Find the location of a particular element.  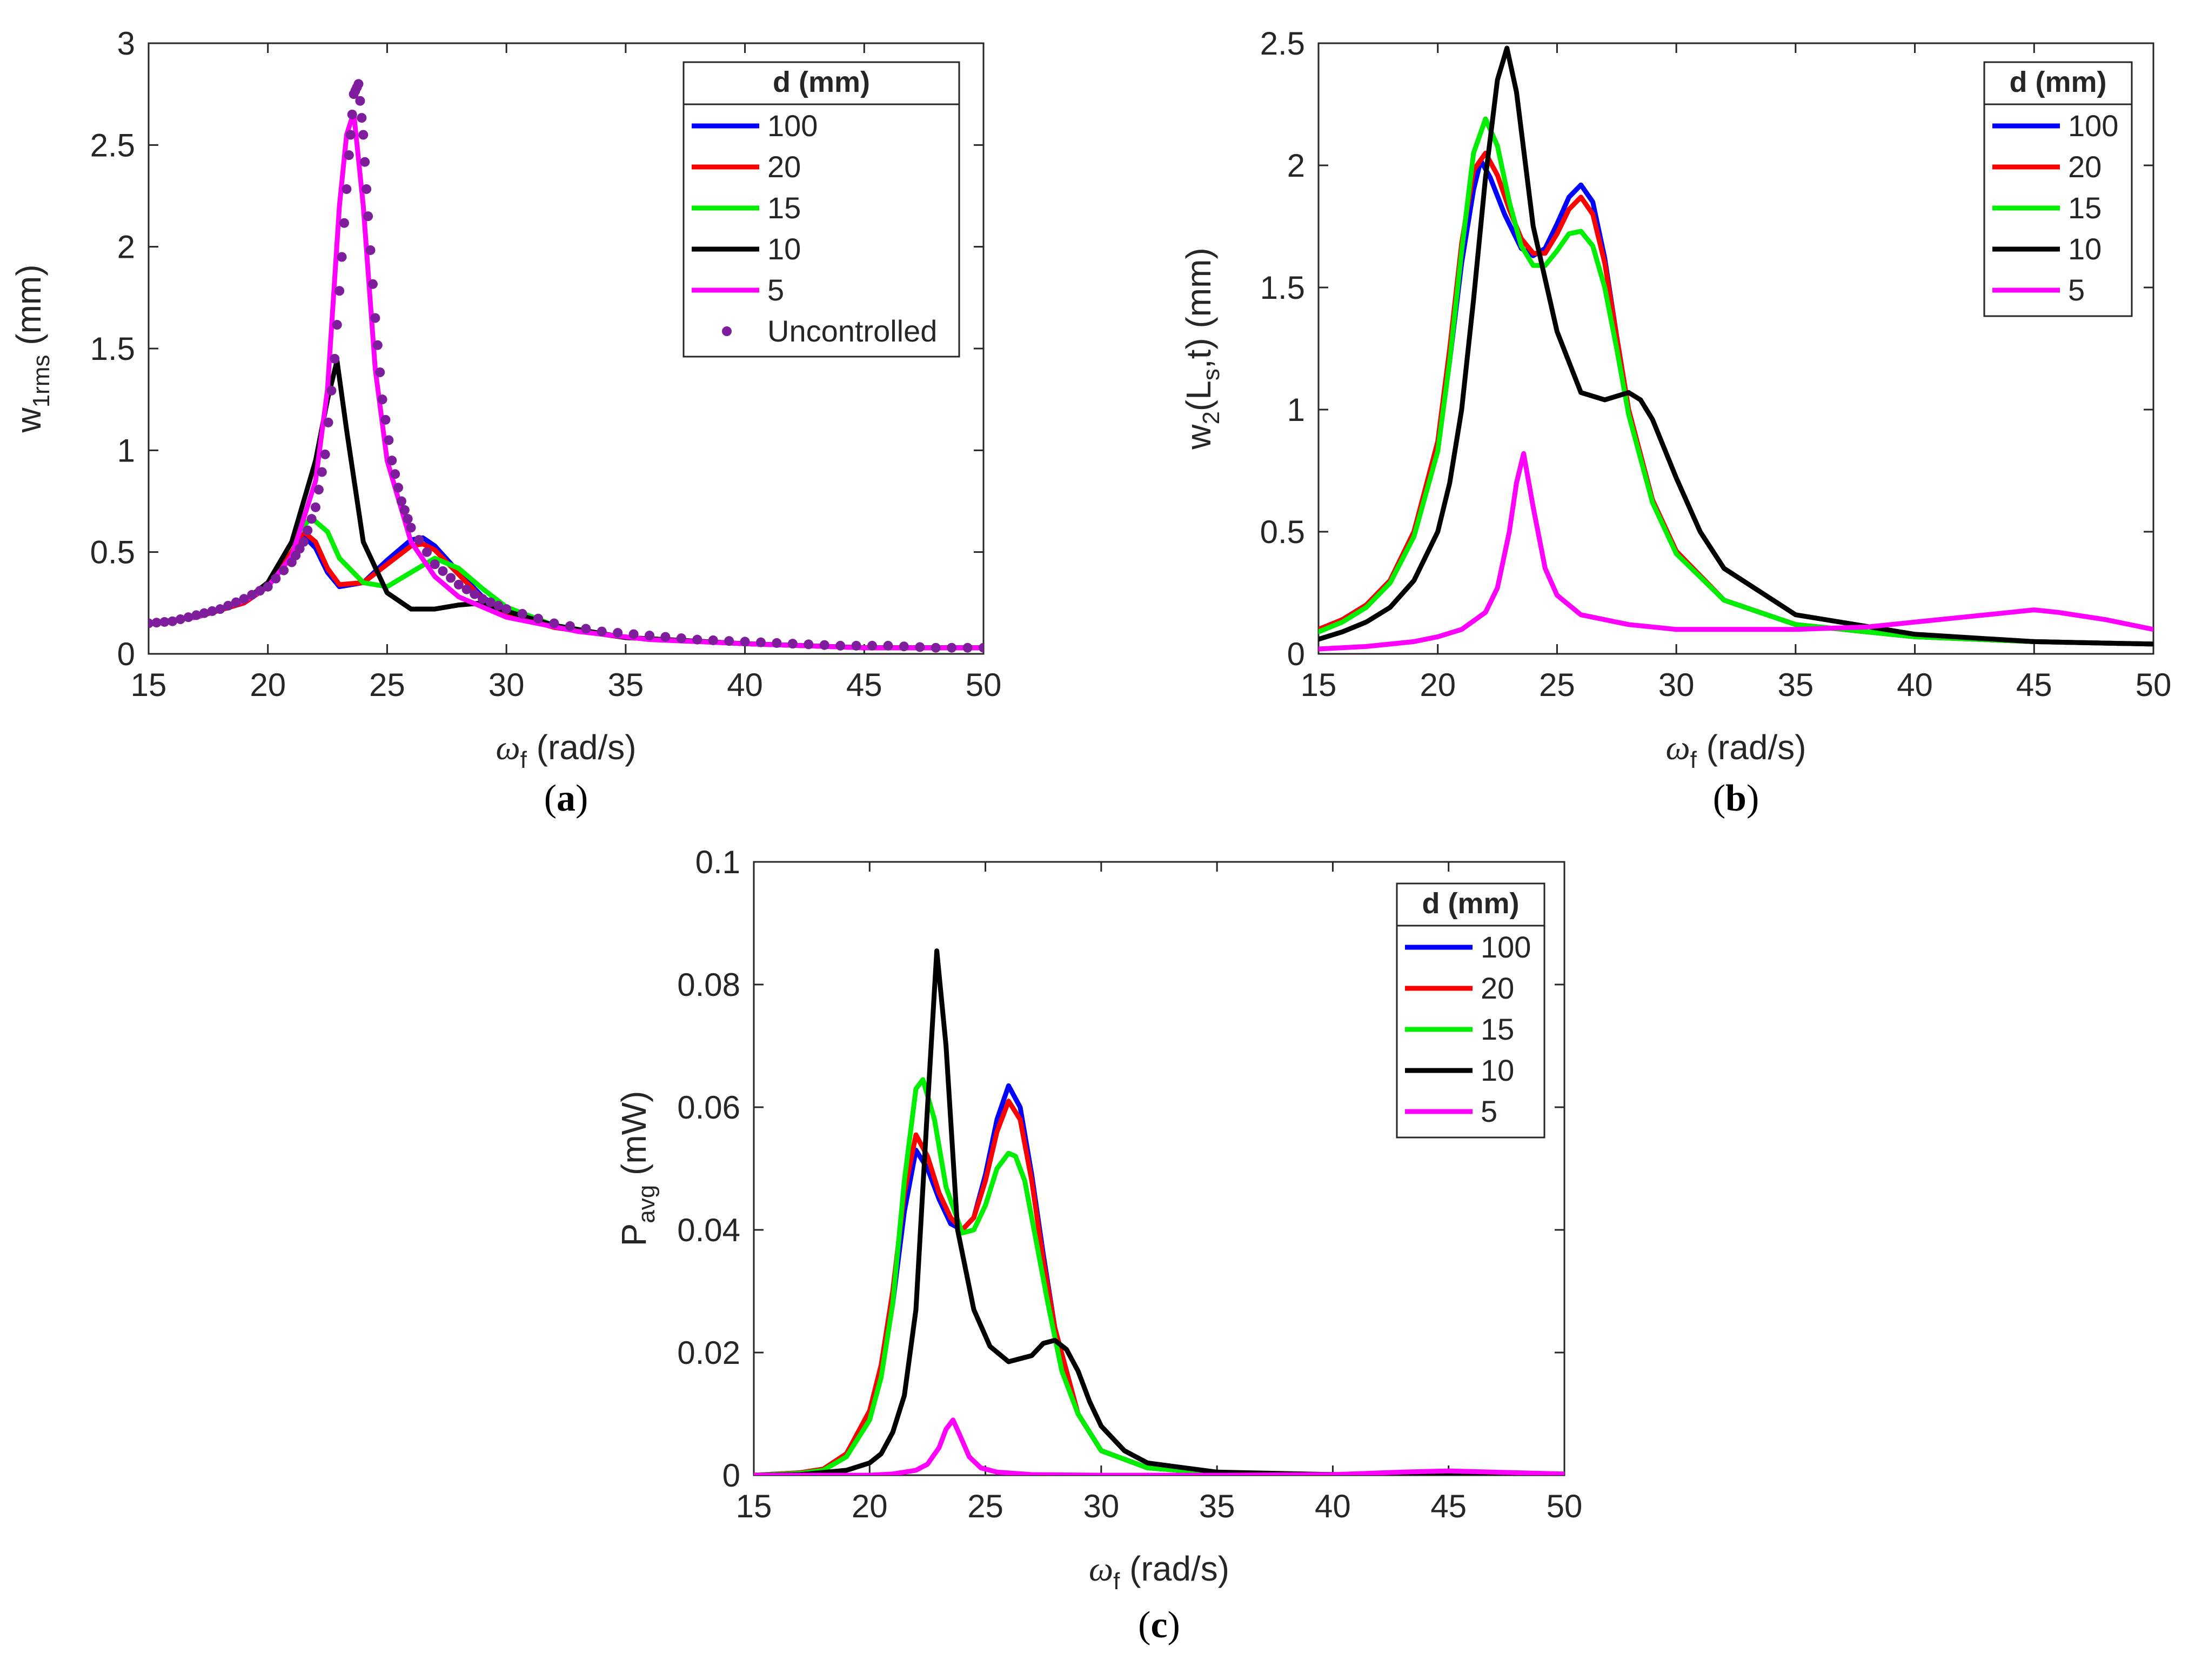

legend-label: Uncontrolled is located at coordinates (852, 331).